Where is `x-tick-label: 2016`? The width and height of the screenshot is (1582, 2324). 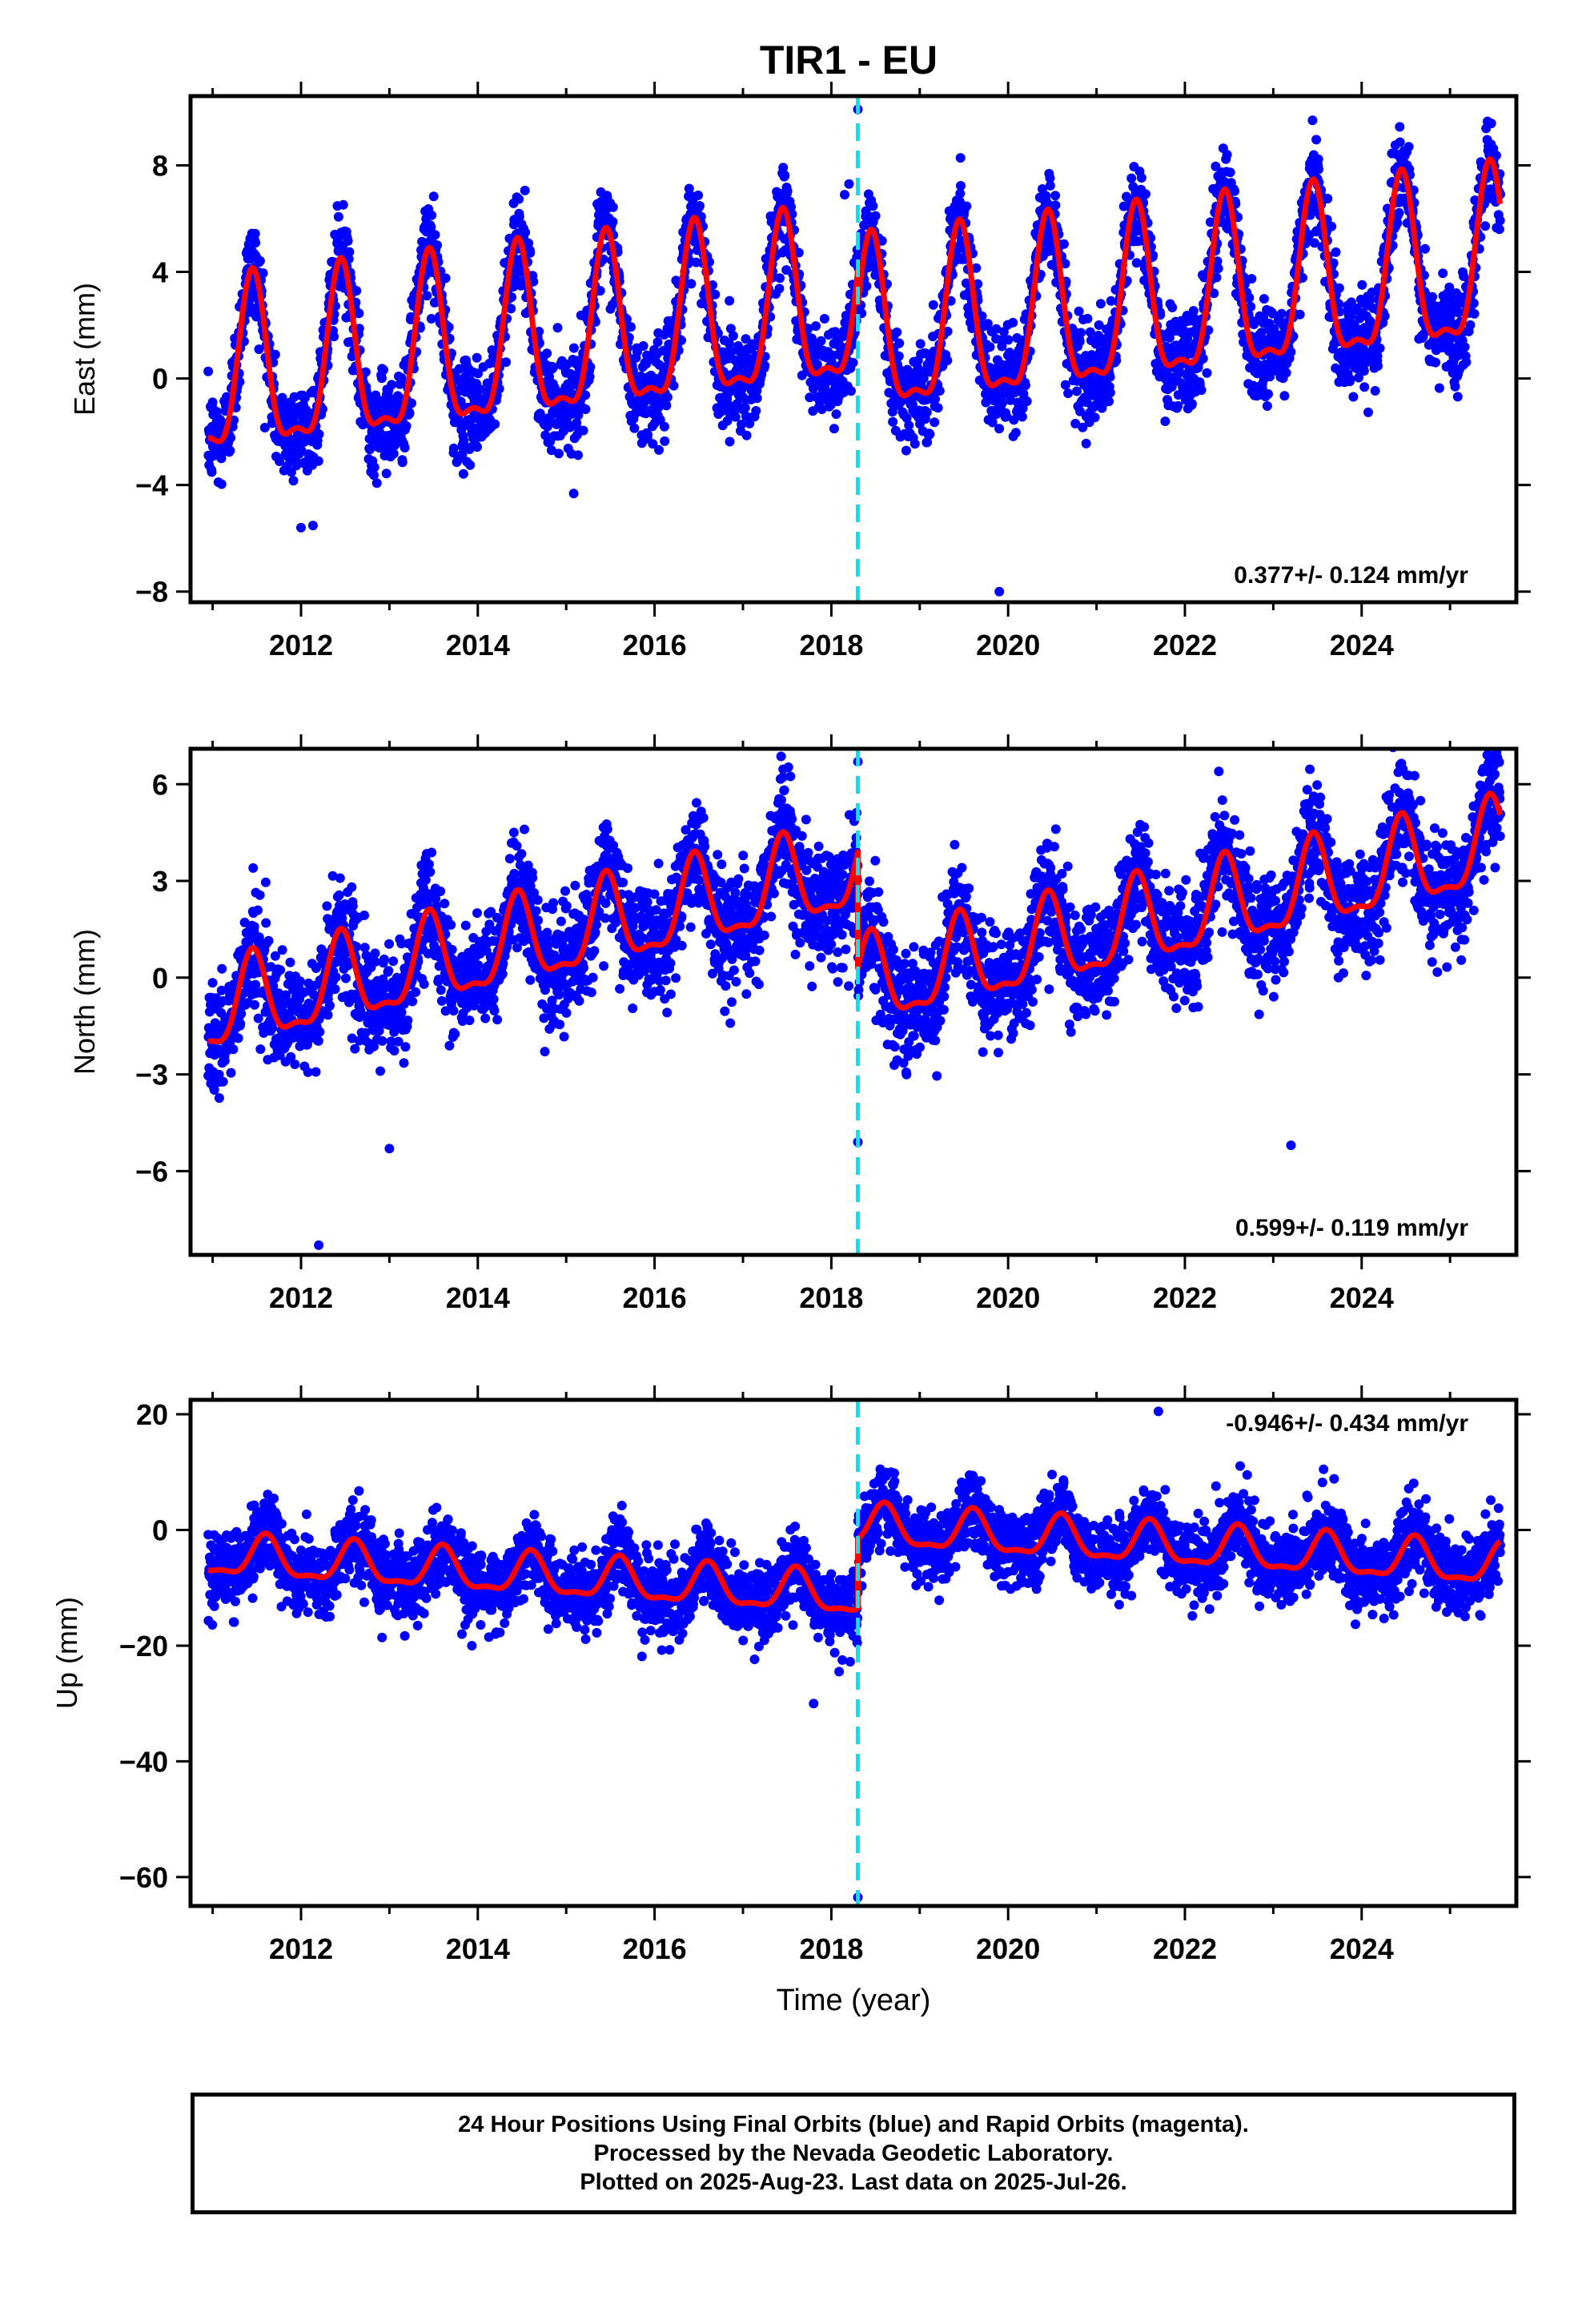
x-tick-label: 2016 is located at coordinates (655, 645).